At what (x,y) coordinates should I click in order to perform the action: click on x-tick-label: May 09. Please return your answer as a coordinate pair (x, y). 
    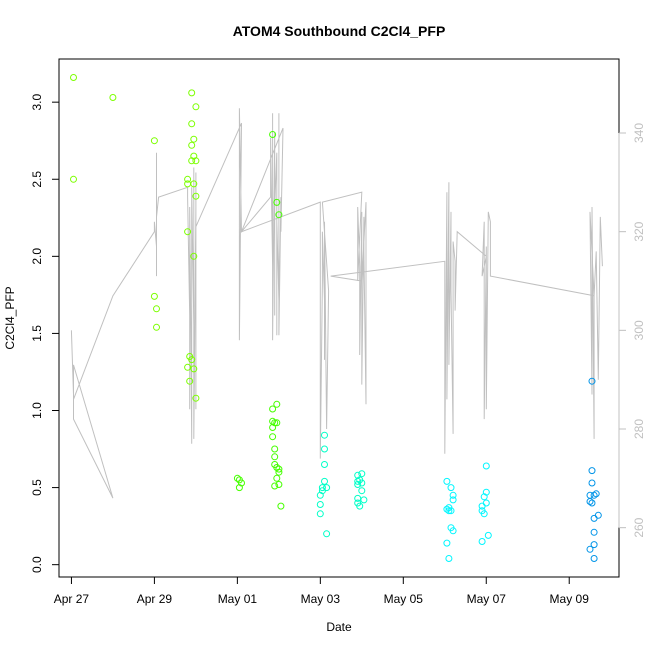
    Looking at the image, I should click on (570, 599).